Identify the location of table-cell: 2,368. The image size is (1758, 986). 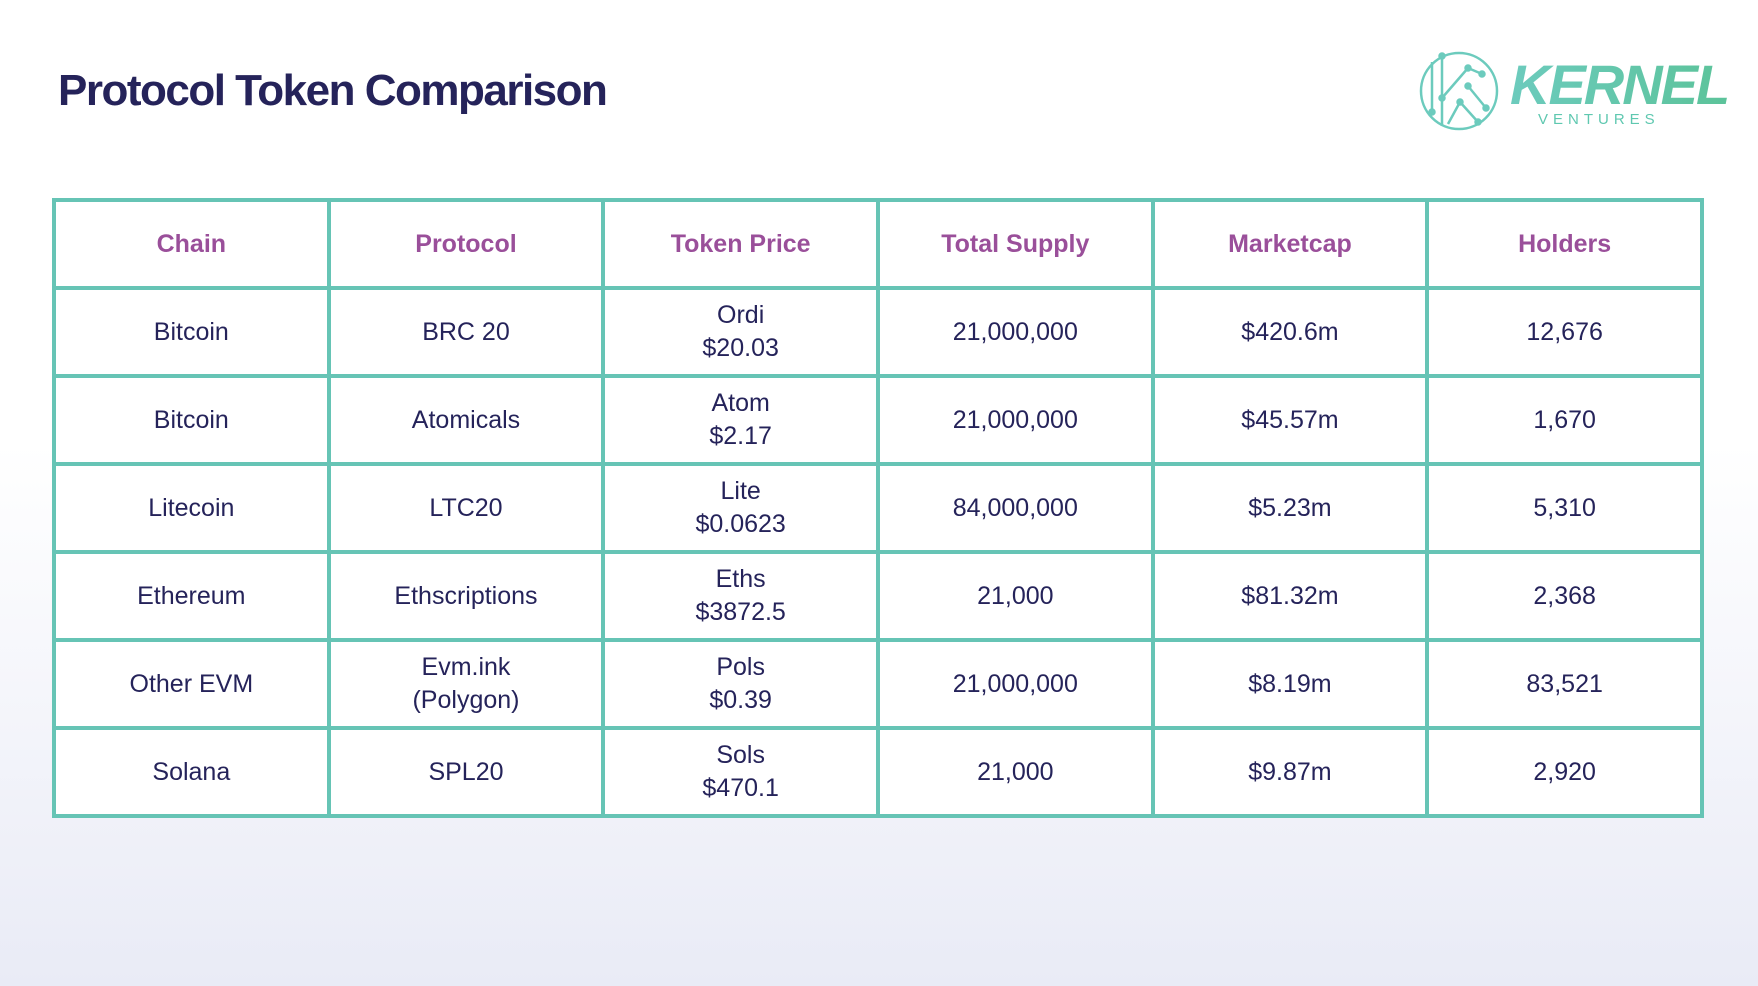
(1564, 596).